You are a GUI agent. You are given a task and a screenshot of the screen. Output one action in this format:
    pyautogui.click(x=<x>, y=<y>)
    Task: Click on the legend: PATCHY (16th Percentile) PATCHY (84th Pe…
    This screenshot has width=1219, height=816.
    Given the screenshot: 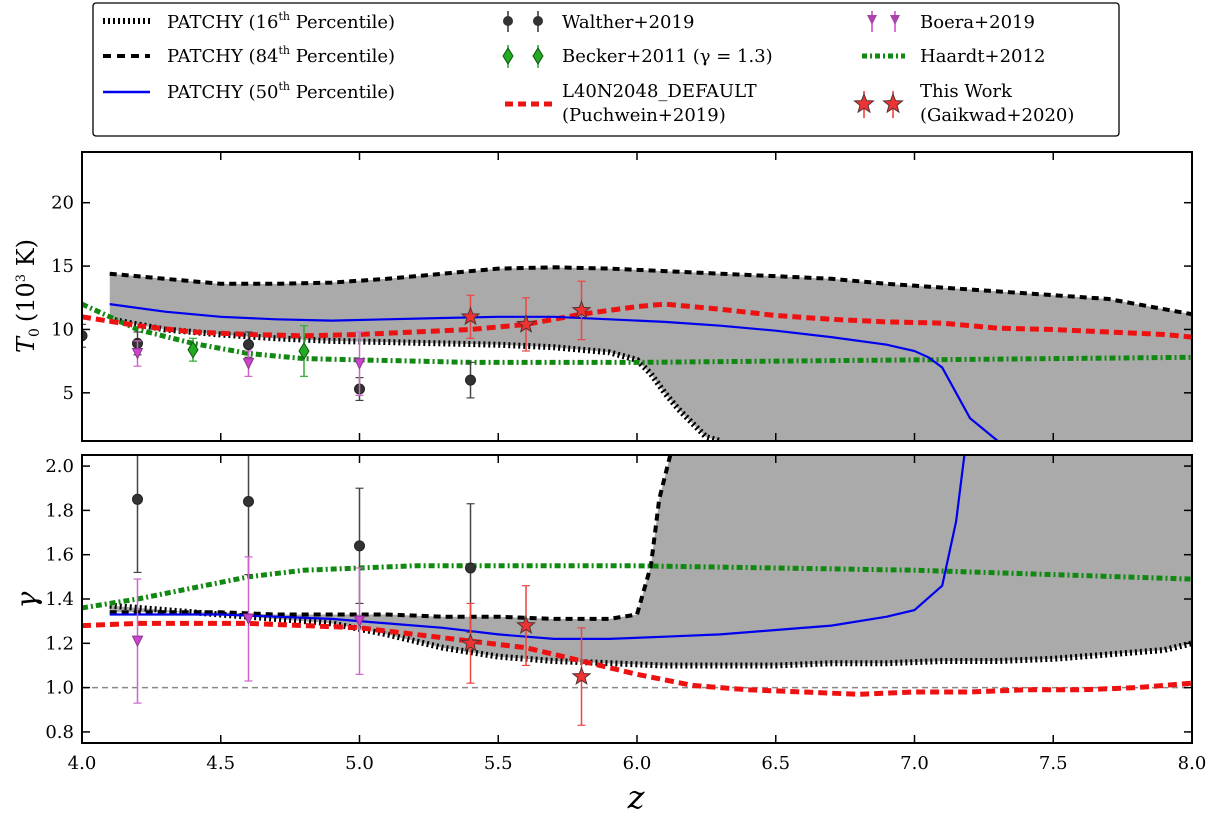 What is the action you would take?
    pyautogui.click(x=606, y=69)
    